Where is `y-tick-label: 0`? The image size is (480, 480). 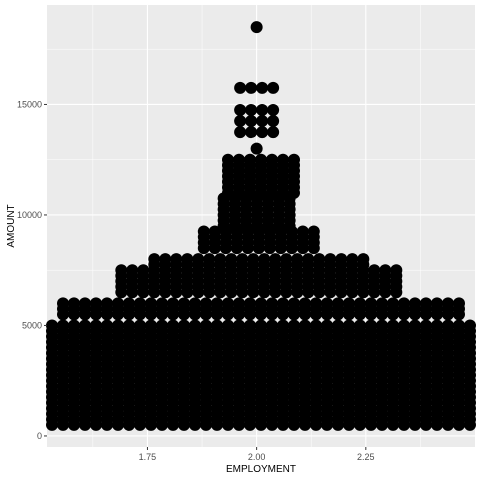
y-tick-label: 0 is located at coordinates (39, 436).